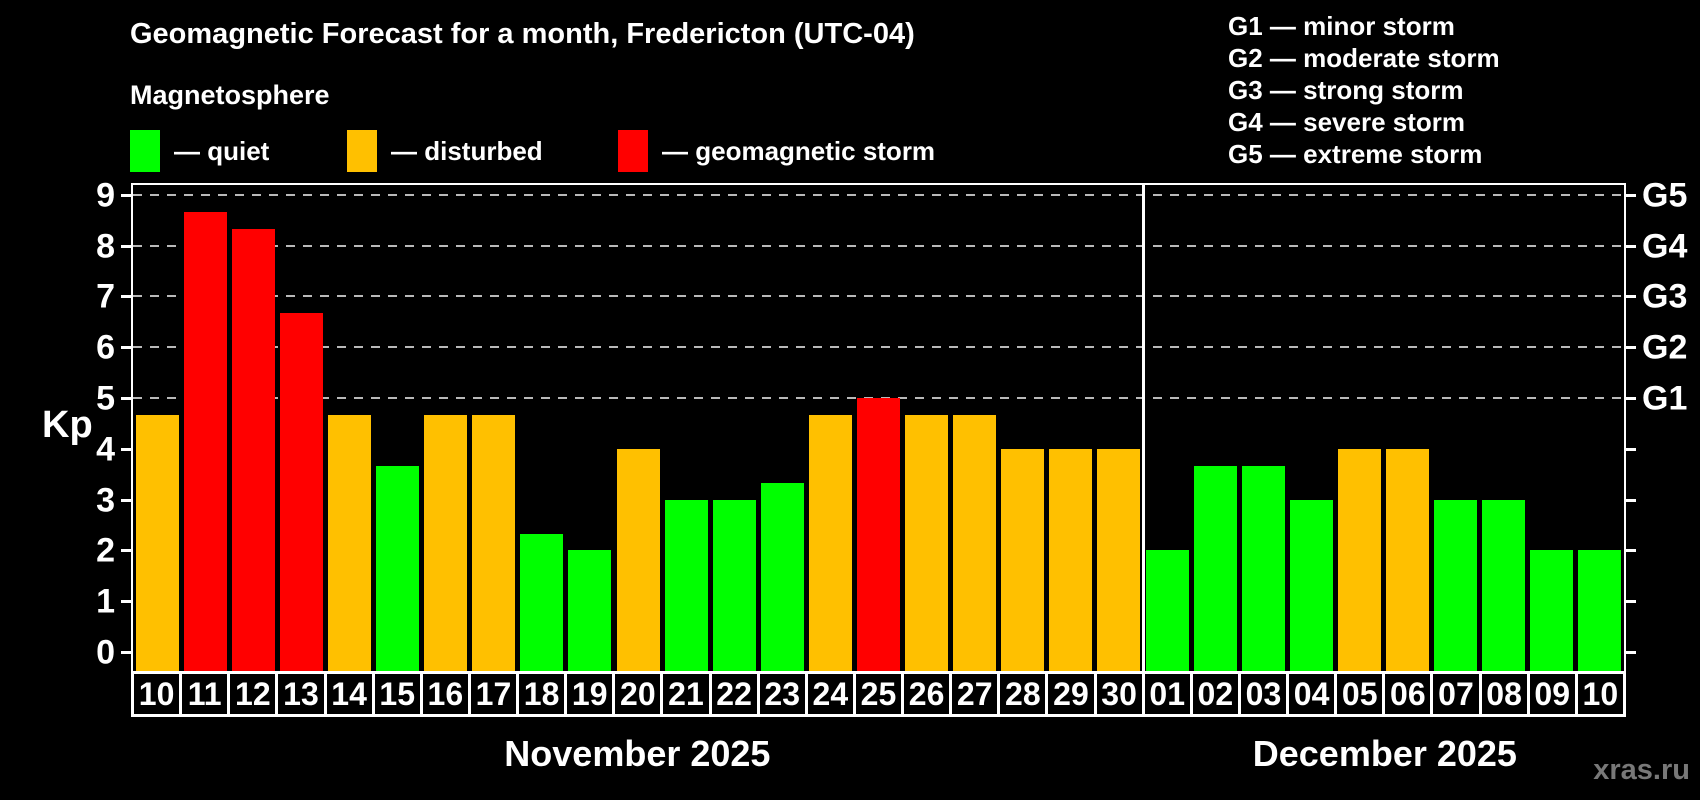  Describe the element at coordinates (105, 500) in the screenshot. I see `y-axis-tick-label: 3` at that location.